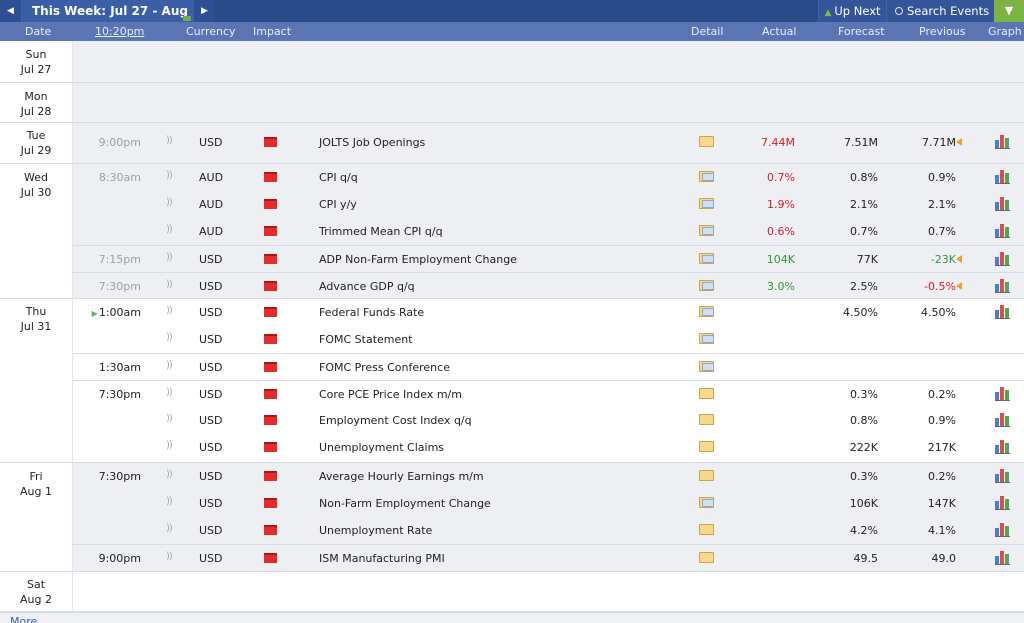 The height and width of the screenshot is (623, 1024). I want to click on header-currency: Currency, so click(211, 31).